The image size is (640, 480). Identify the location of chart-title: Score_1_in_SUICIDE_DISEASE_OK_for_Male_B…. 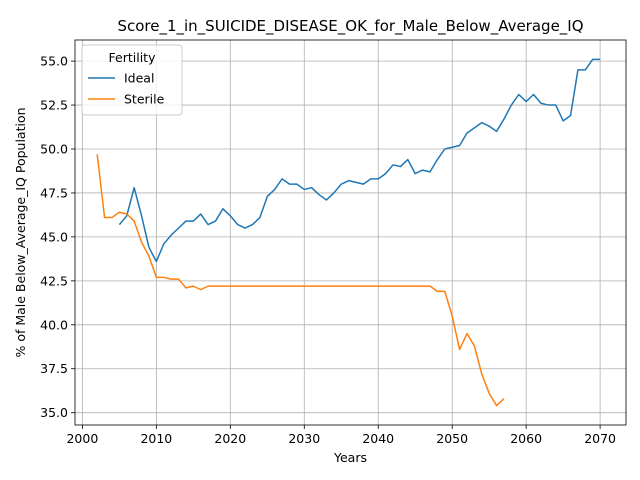
(350, 26).